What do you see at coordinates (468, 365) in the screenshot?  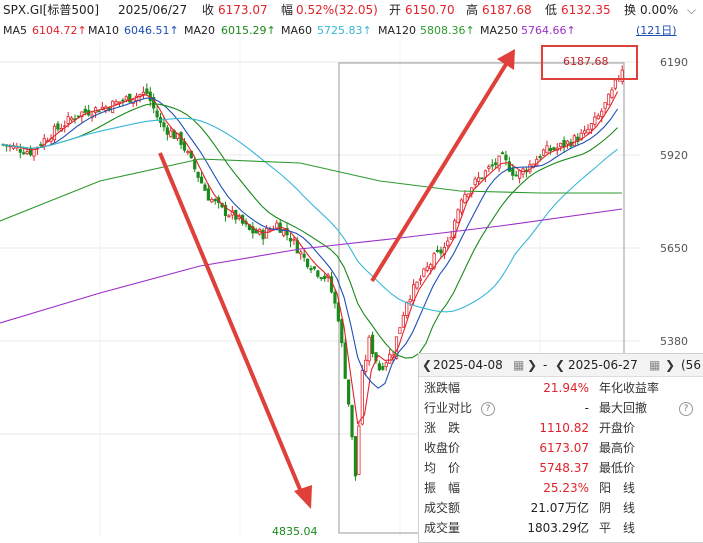 I see `range-start-date: 2025-04-08` at bounding box center [468, 365].